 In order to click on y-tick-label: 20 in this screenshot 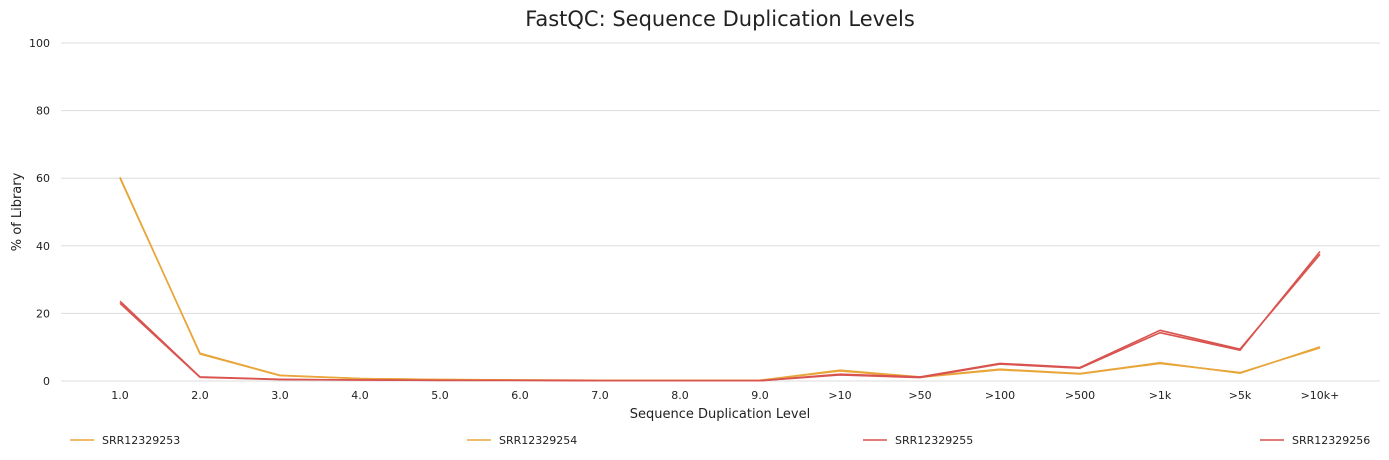, I will do `click(43, 313)`.